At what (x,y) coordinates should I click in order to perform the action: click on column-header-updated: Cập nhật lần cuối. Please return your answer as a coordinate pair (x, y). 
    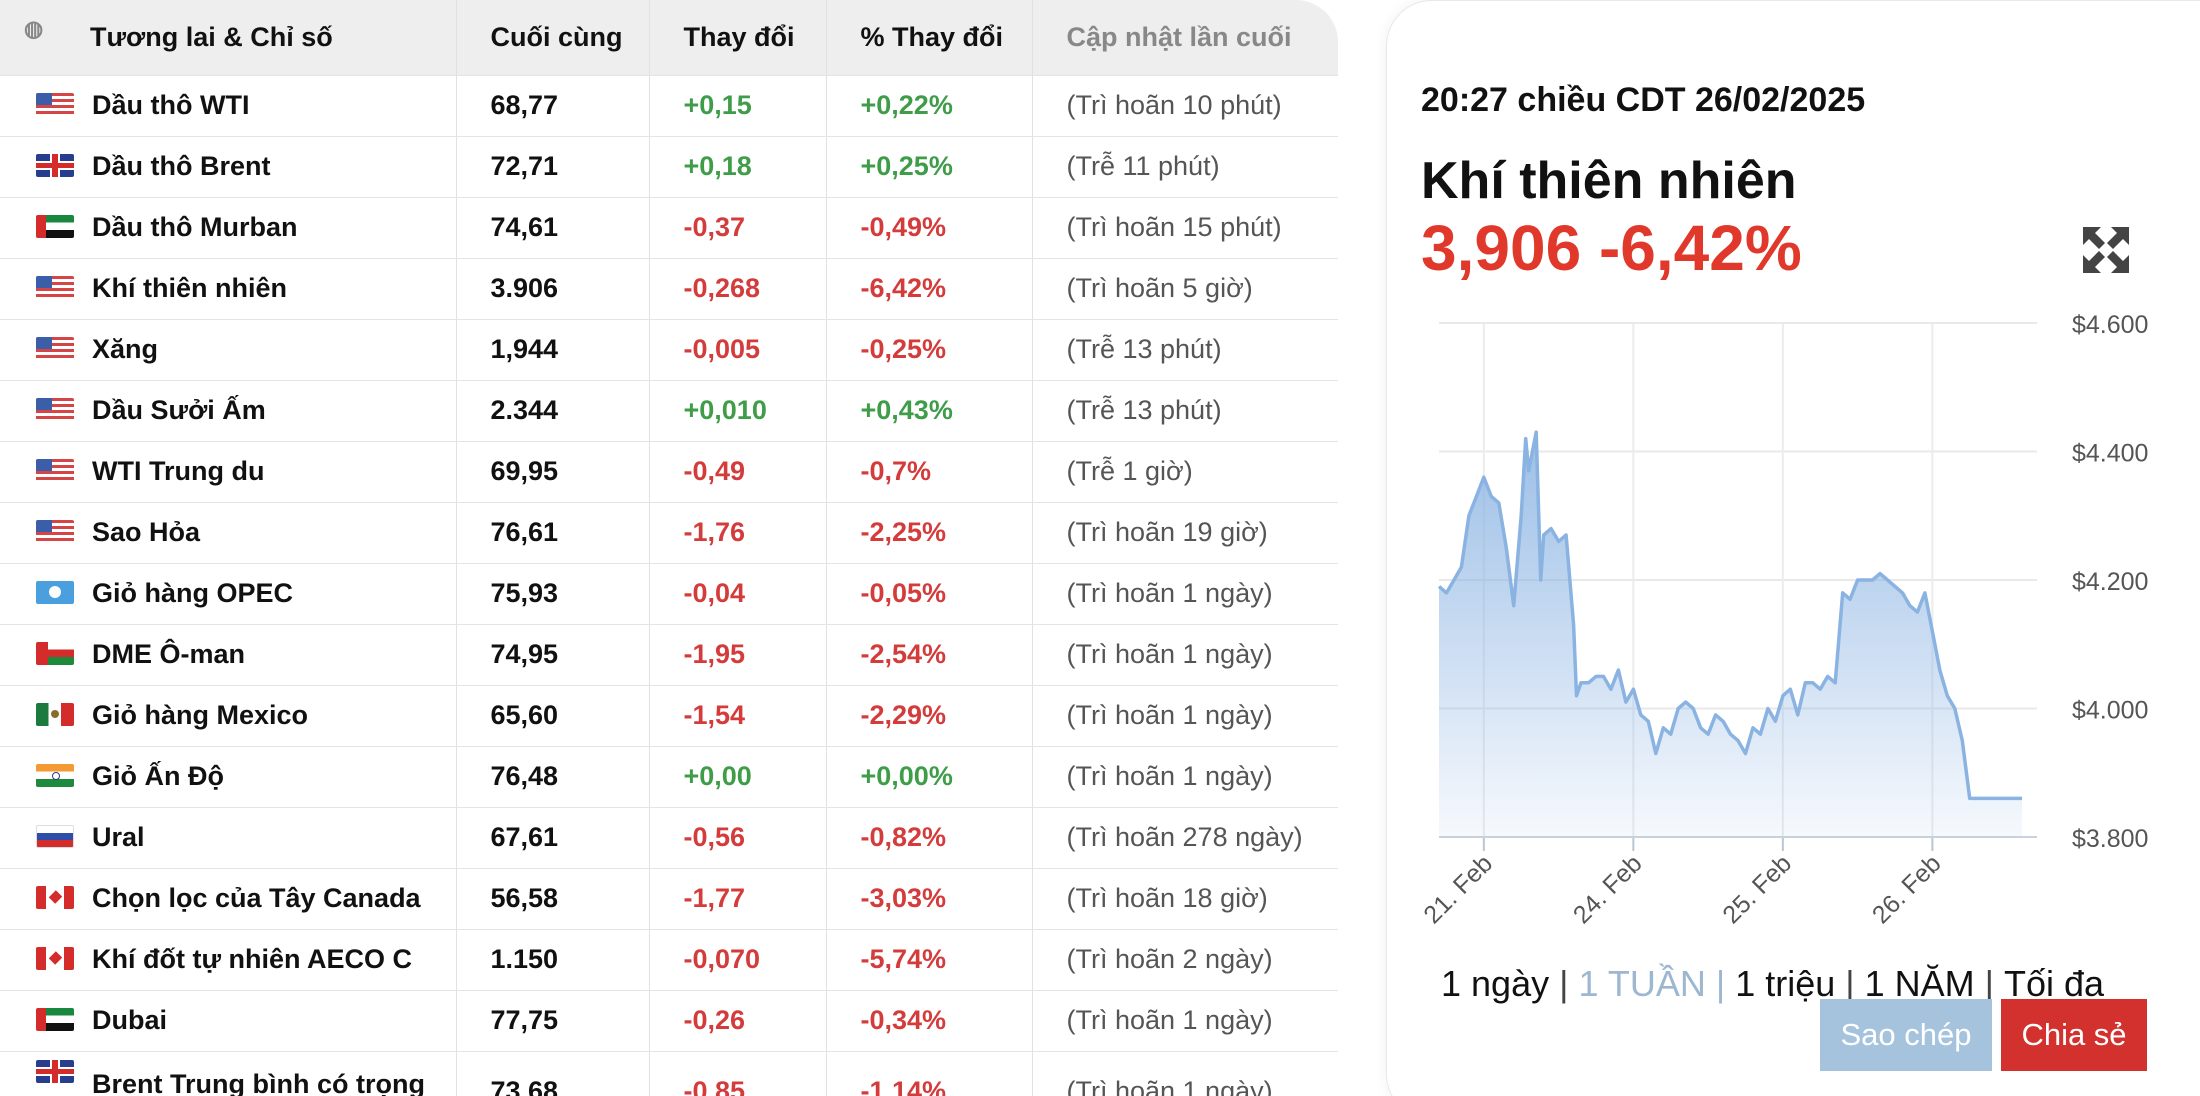
    Looking at the image, I should click on (1185, 38).